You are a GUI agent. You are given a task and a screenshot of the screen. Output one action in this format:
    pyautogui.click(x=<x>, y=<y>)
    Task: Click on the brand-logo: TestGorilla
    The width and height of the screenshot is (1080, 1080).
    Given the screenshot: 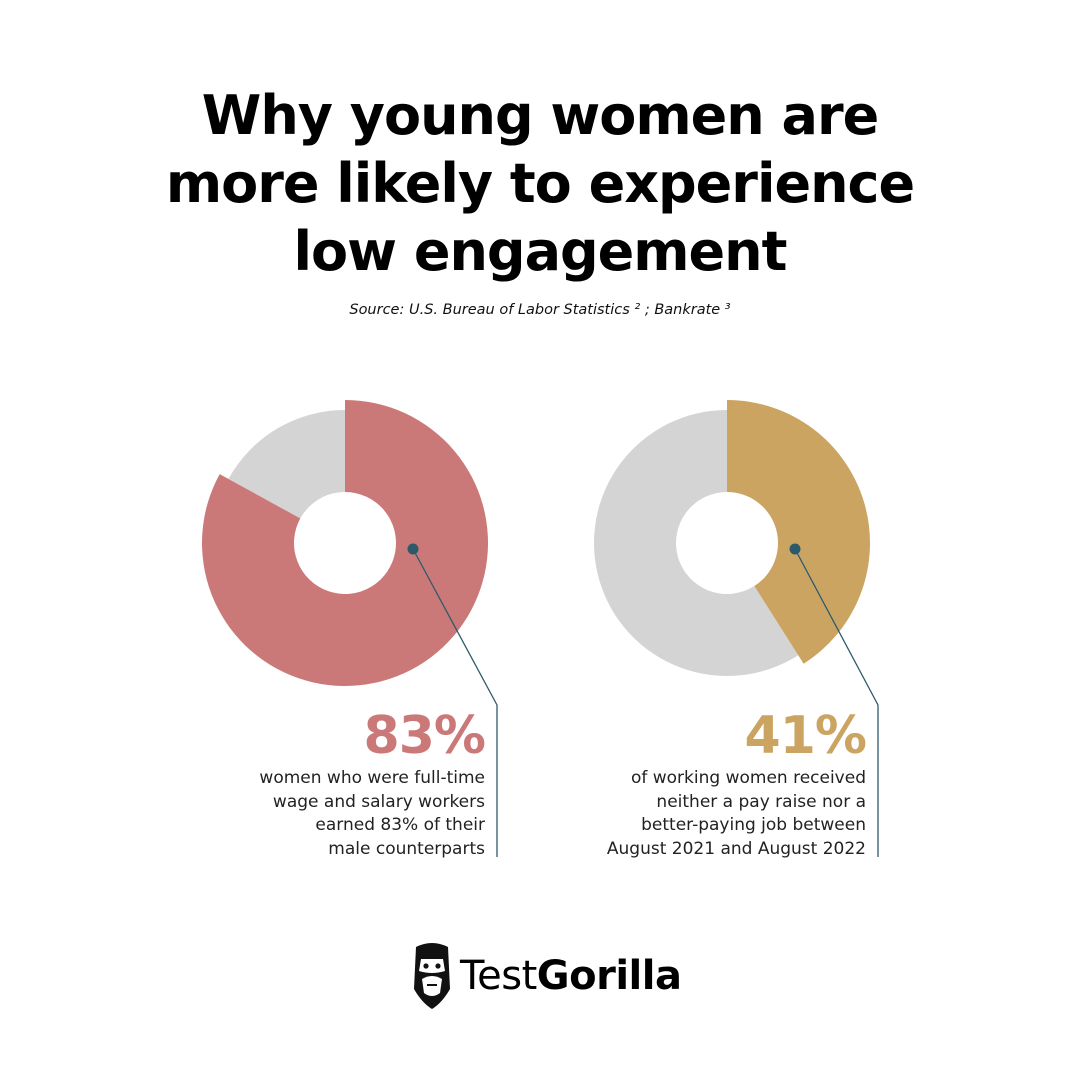 What is the action you would take?
    pyautogui.click(x=547, y=976)
    